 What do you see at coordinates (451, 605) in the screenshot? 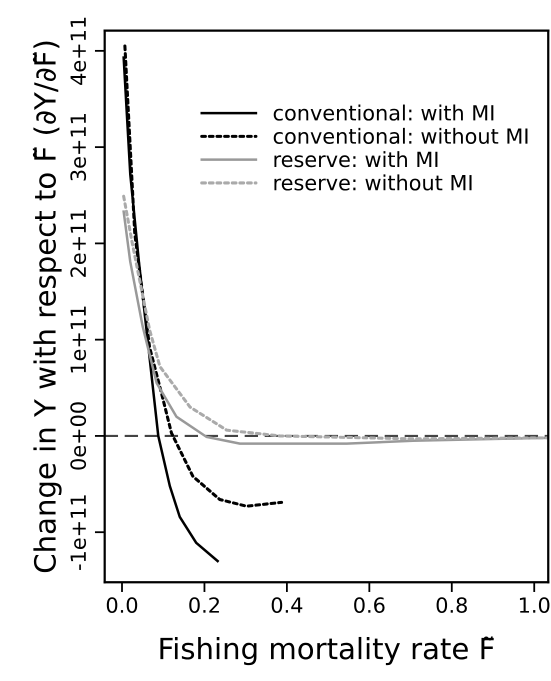
I see `x-tick-label: 0.8` at bounding box center [451, 605].